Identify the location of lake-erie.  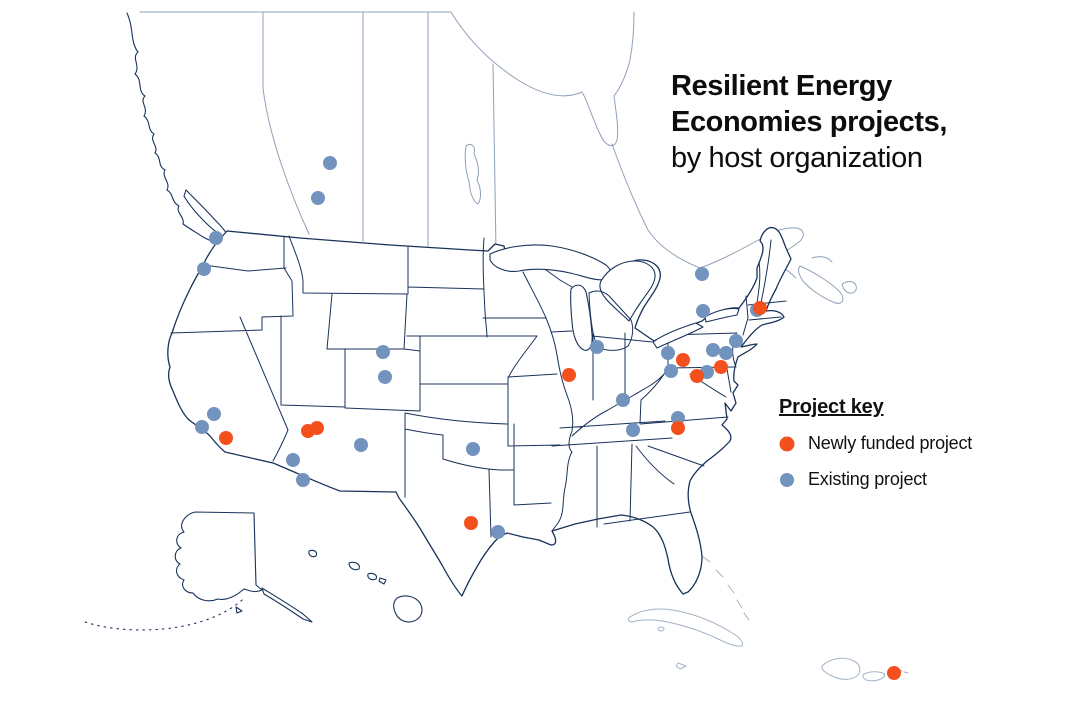
(678, 335).